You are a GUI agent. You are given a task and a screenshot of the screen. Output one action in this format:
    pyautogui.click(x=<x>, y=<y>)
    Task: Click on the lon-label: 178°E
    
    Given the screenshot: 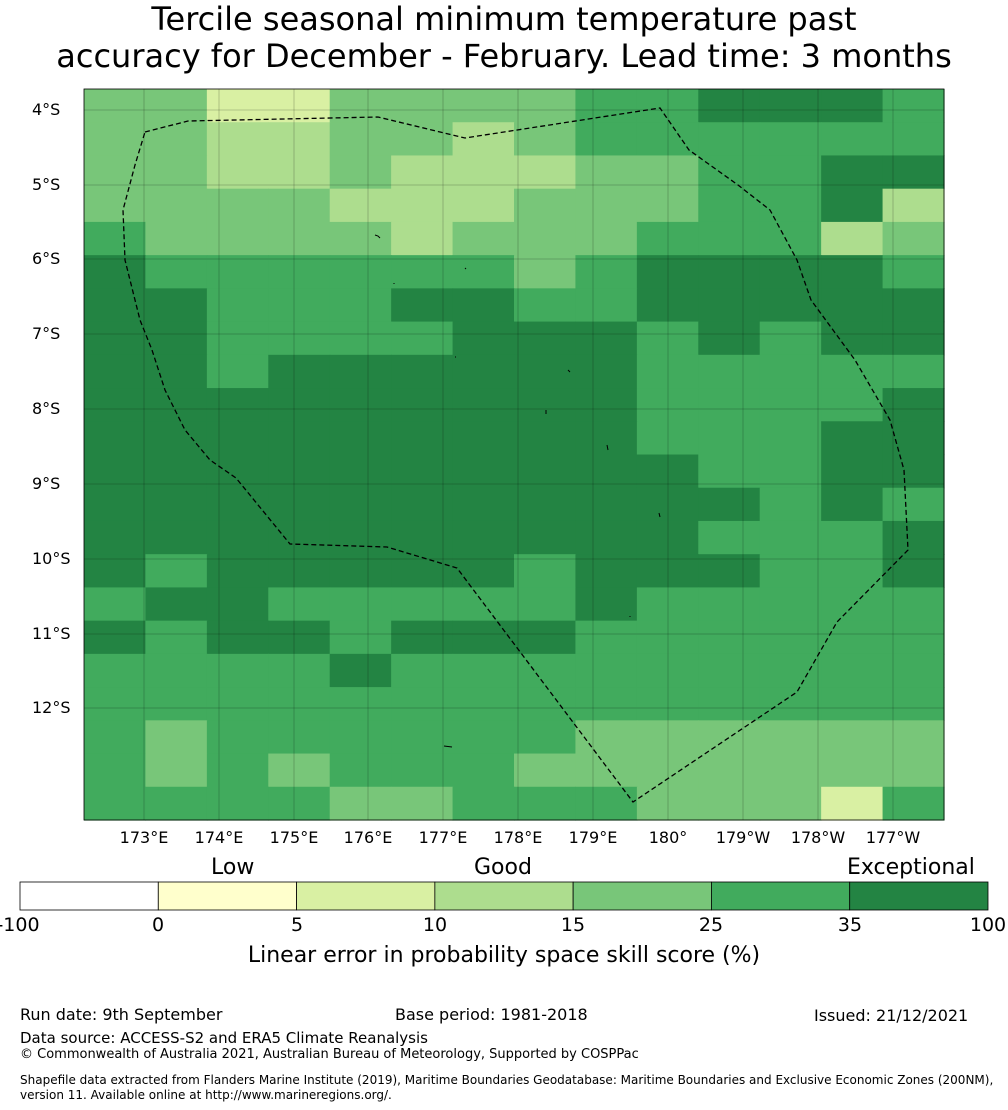 What is the action you would take?
    pyautogui.click(x=518, y=837)
    